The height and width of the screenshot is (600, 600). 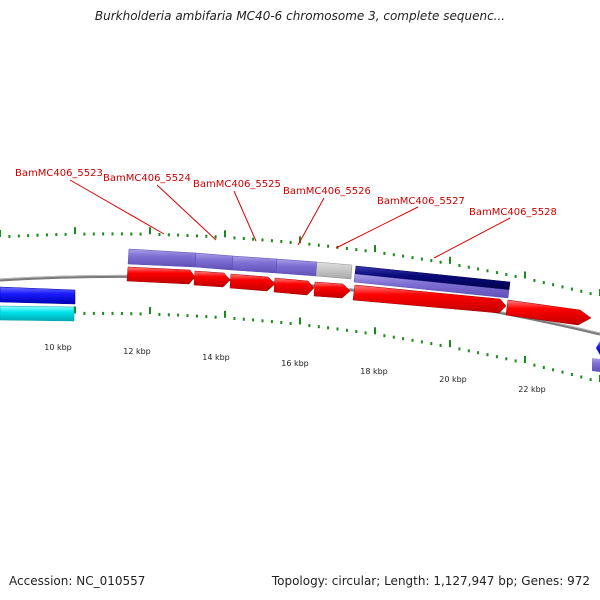 I want to click on gene-label-leaders, so click(x=290, y=219).